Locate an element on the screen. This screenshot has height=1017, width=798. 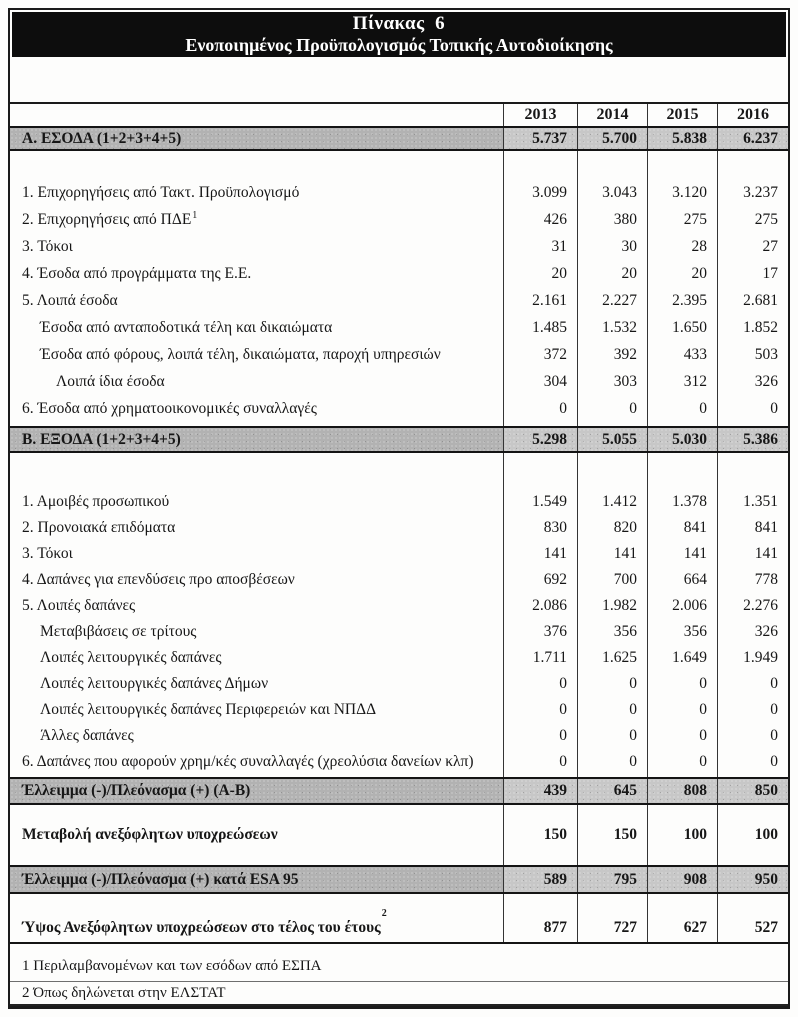
cell-2016: 1.949 is located at coordinates (752, 658).